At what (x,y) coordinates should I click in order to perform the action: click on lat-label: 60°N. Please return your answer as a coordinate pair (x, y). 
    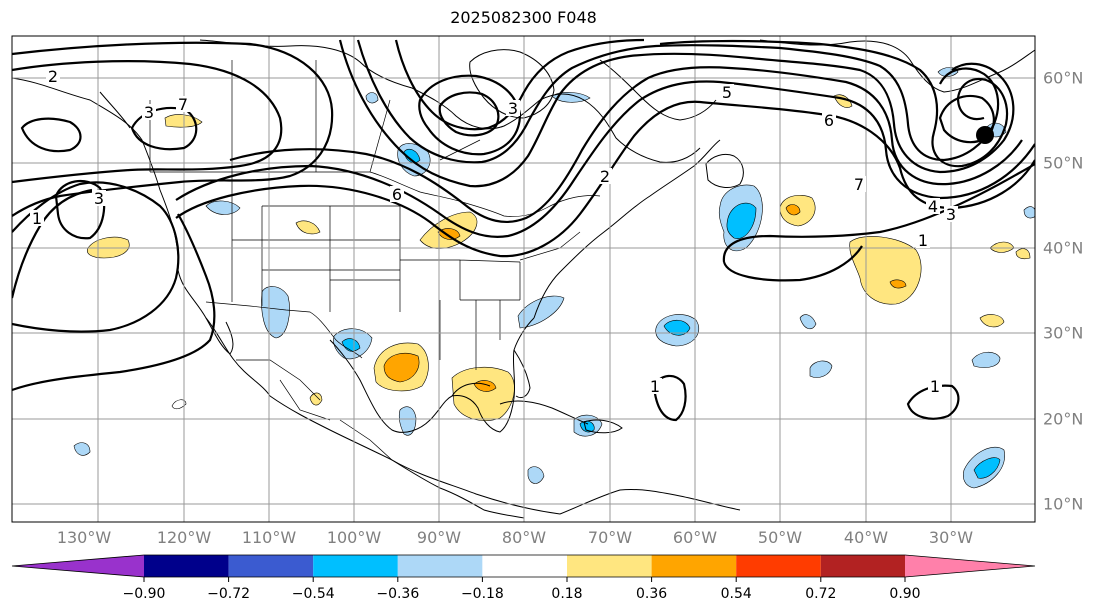
    Looking at the image, I should click on (1063, 78).